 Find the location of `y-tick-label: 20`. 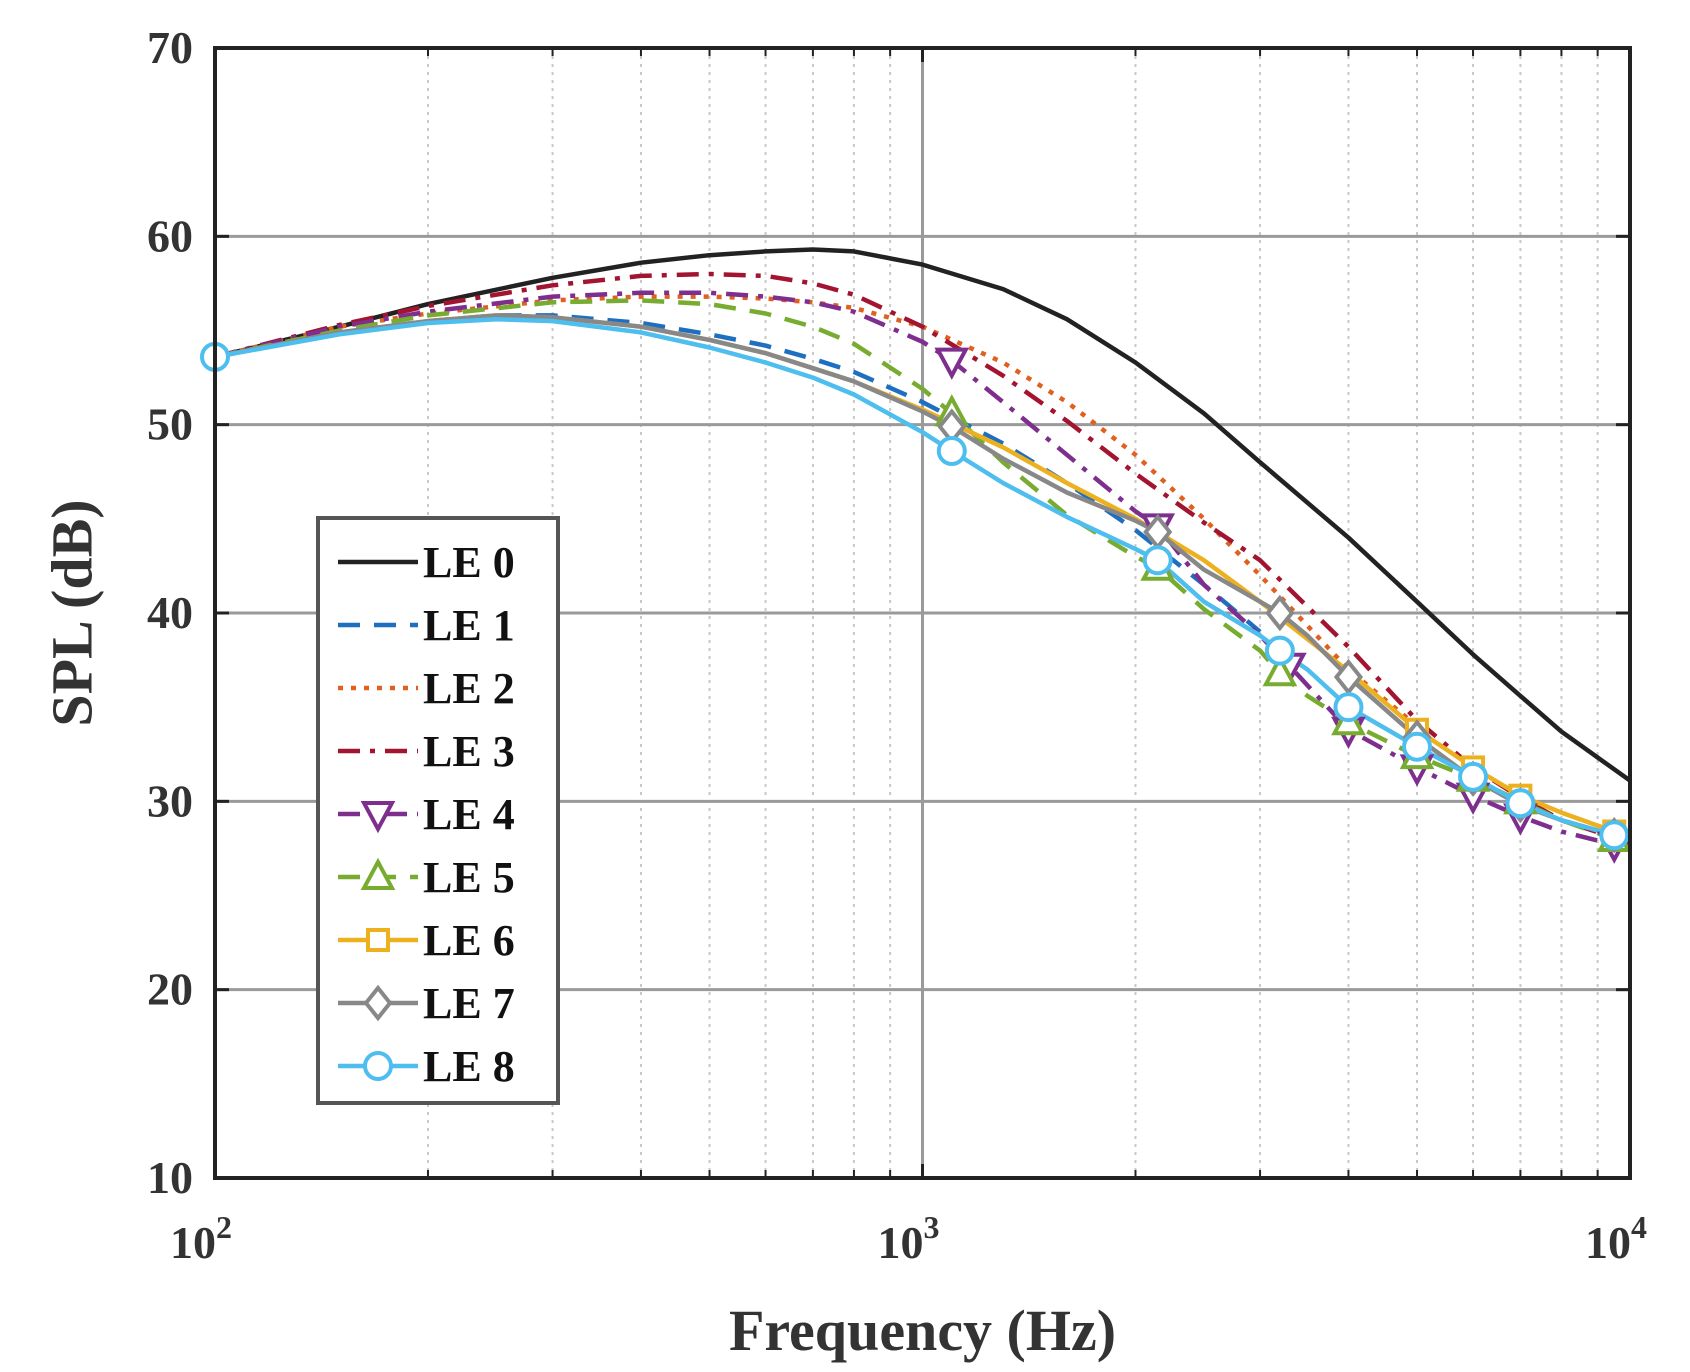

y-tick-label: 20 is located at coordinates (170, 989).